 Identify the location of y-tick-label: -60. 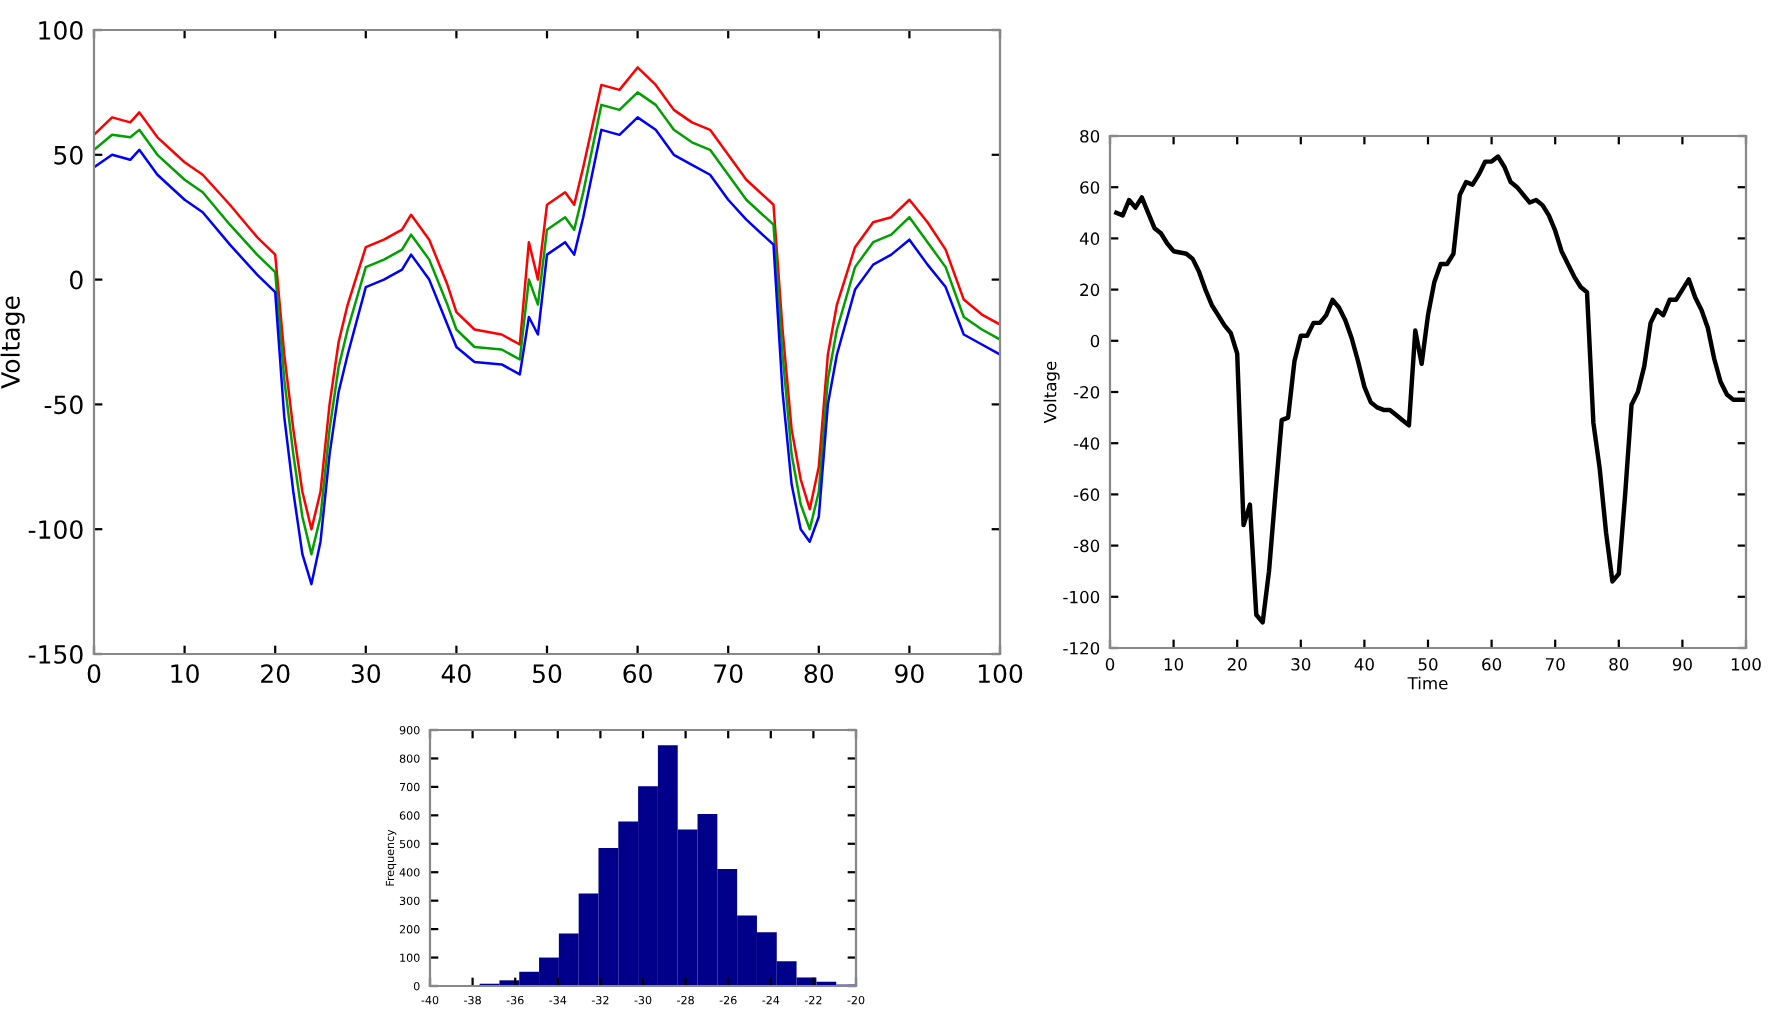
(1086, 494).